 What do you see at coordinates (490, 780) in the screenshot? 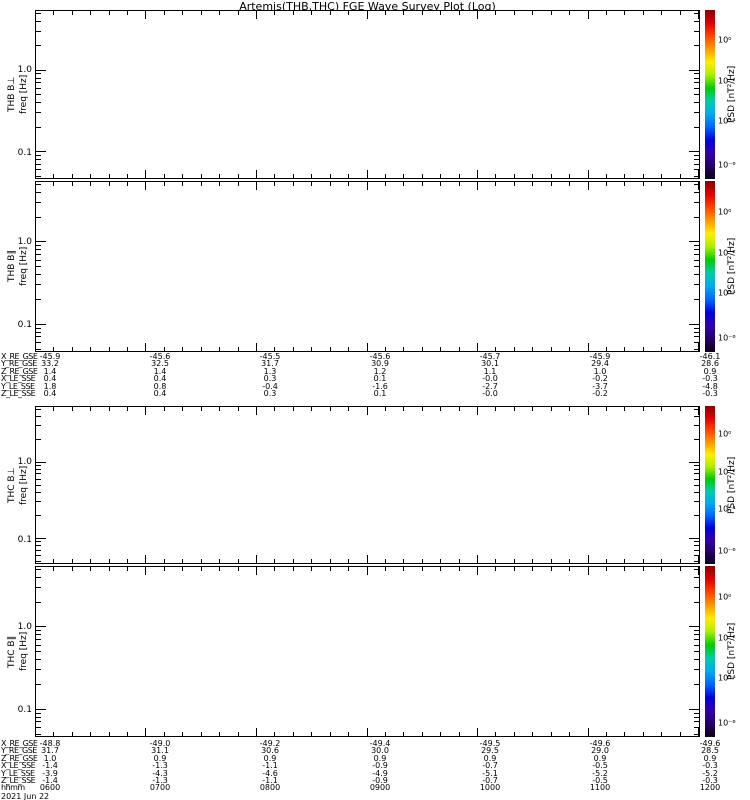
I see `ephemeris-value: -0.7` at bounding box center [490, 780].